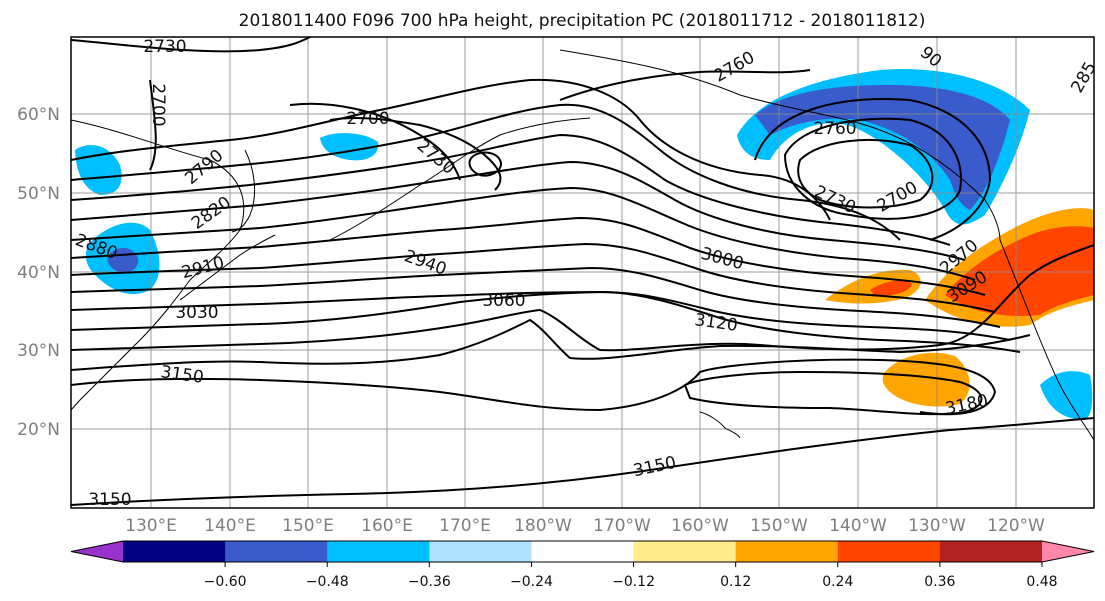 This screenshot has width=1105, height=601. Describe the element at coordinates (415, 153) in the screenshot. I see `contour-2700-north` at that location.